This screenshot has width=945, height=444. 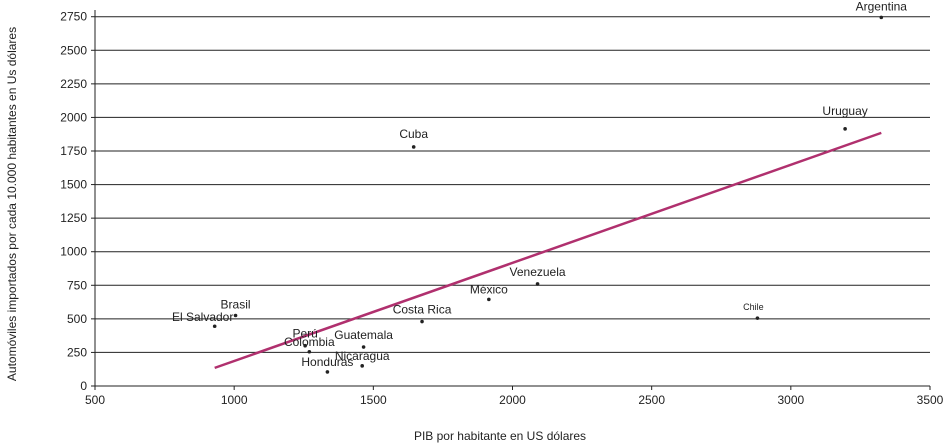 What do you see at coordinates (236, 305) in the screenshot?
I see `label-brasil: Brasil` at bounding box center [236, 305].